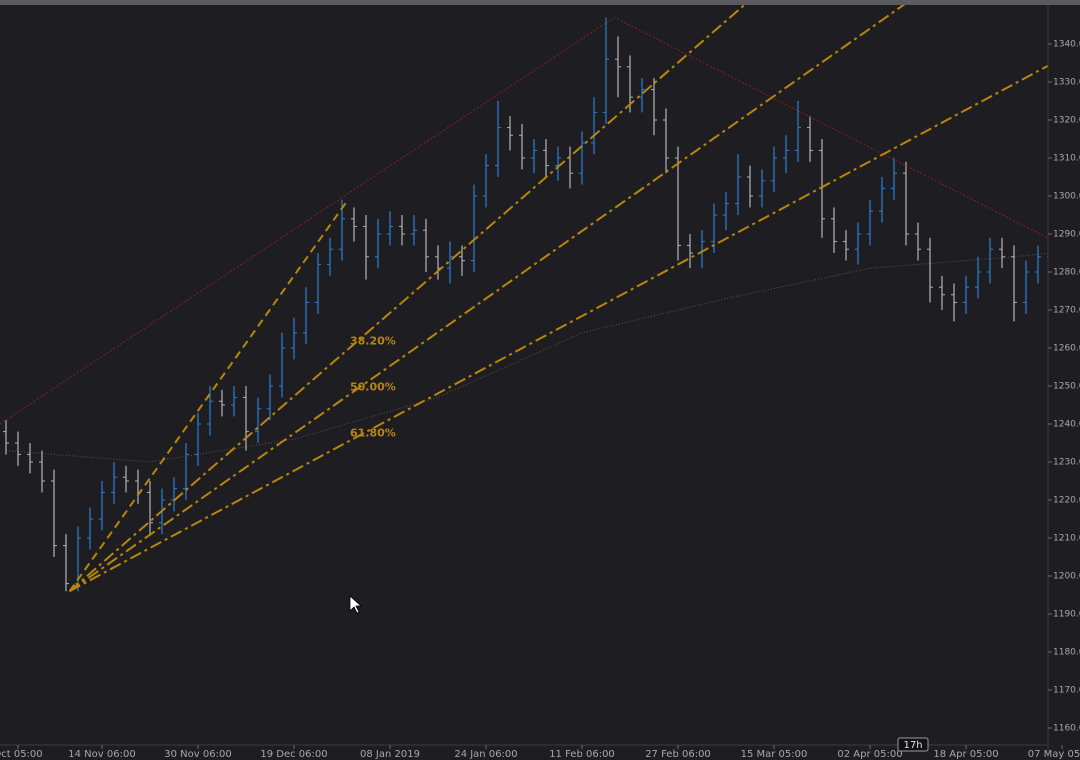  What do you see at coordinates (1066, 463) in the screenshot?
I see `y-tick-label: 1230.00` at bounding box center [1066, 463].